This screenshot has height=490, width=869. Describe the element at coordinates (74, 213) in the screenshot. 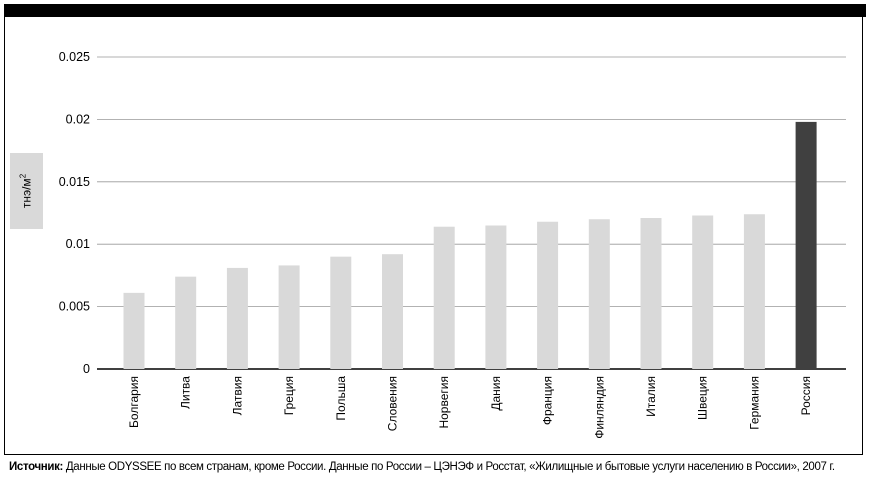

I see `y-tick-labels: 0 0.005 0.01 0.015 0.02 0.025` at that location.